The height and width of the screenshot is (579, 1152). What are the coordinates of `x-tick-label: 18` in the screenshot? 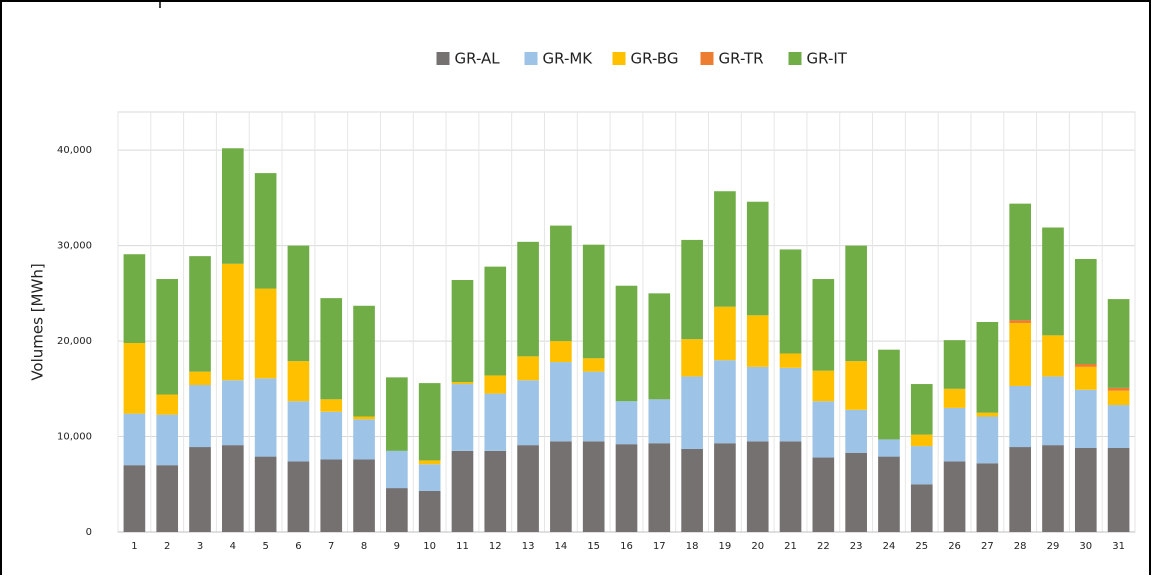 It's located at (692, 546).